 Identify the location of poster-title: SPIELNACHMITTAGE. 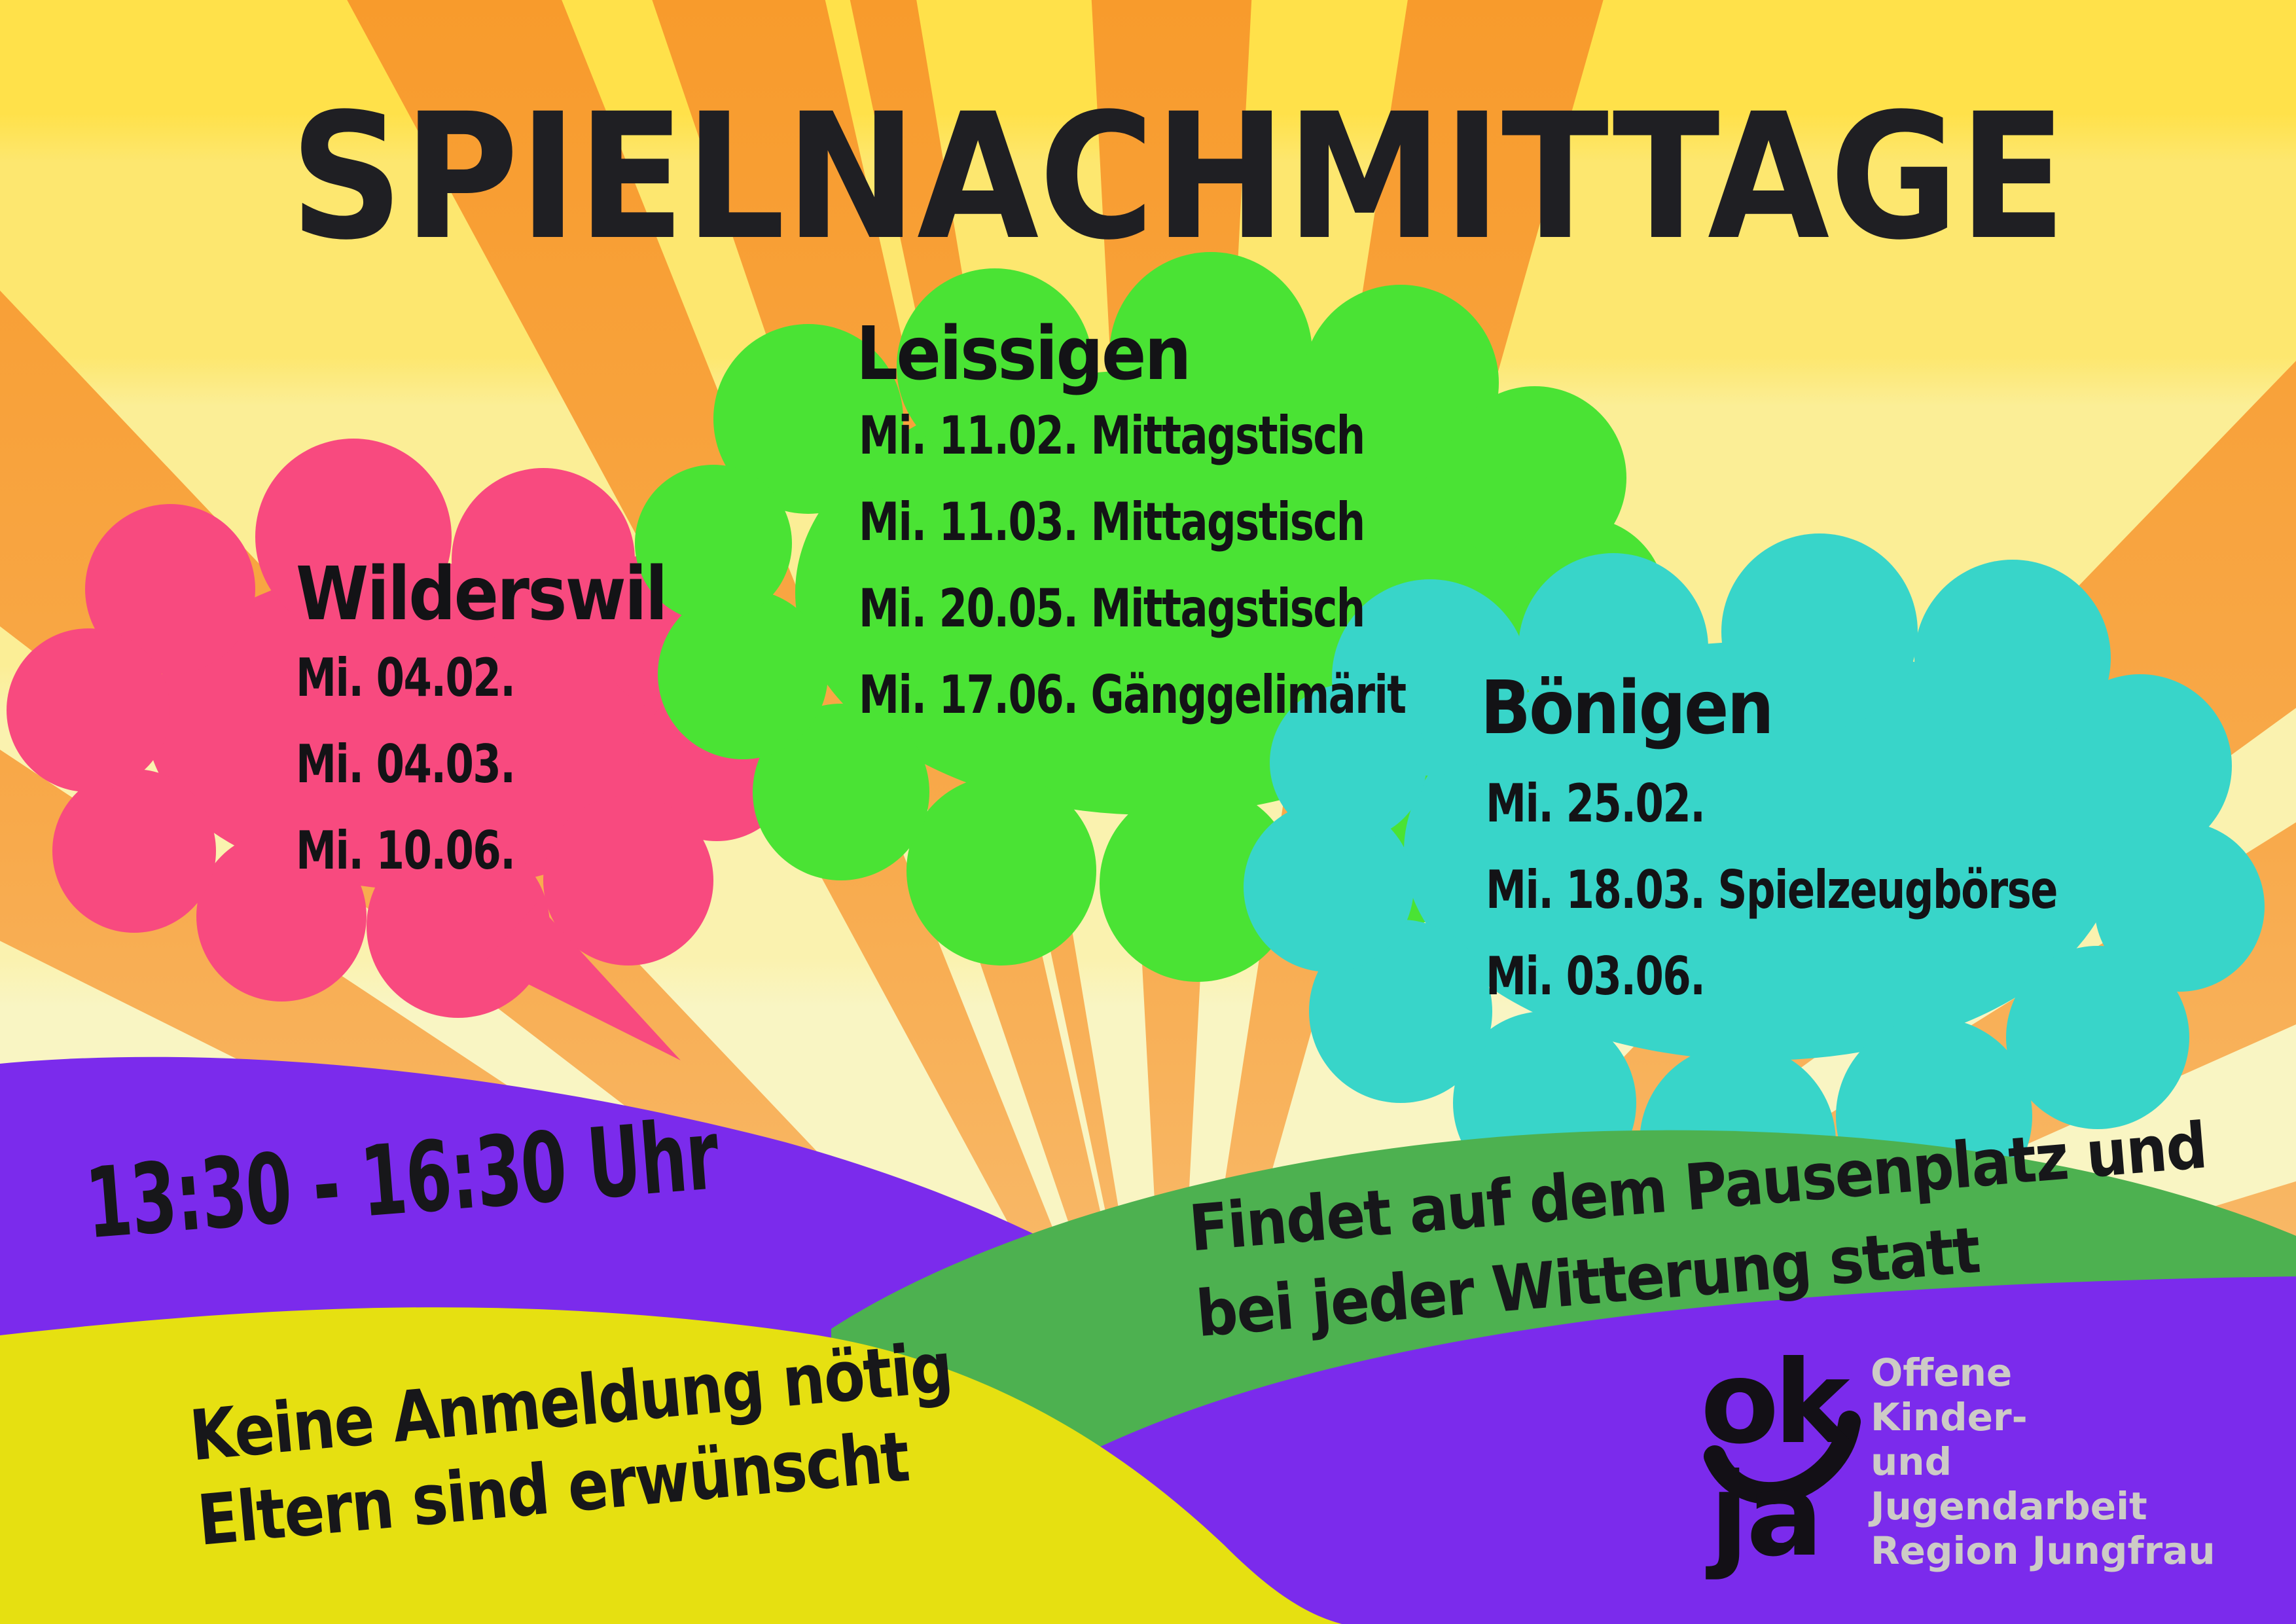
(1178, 177).